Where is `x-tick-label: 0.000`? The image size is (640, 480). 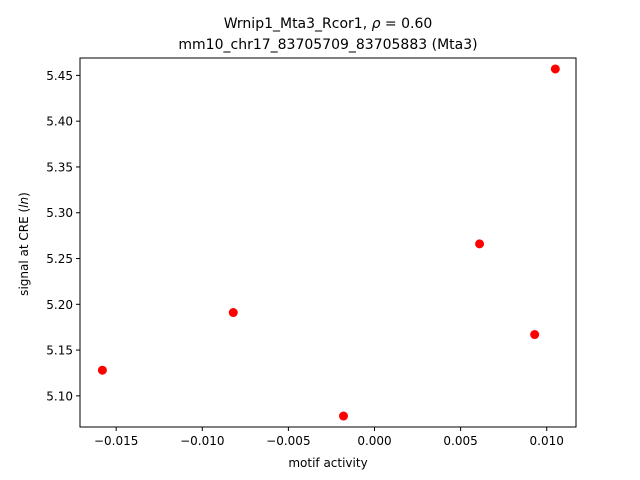
x-tick-label: 0.000 is located at coordinates (374, 441).